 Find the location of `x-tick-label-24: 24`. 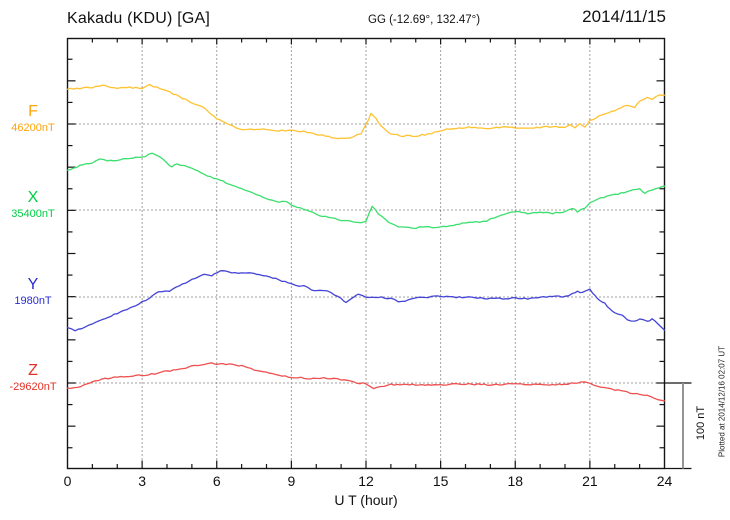

x-tick-label-24: 24 is located at coordinates (664, 481).